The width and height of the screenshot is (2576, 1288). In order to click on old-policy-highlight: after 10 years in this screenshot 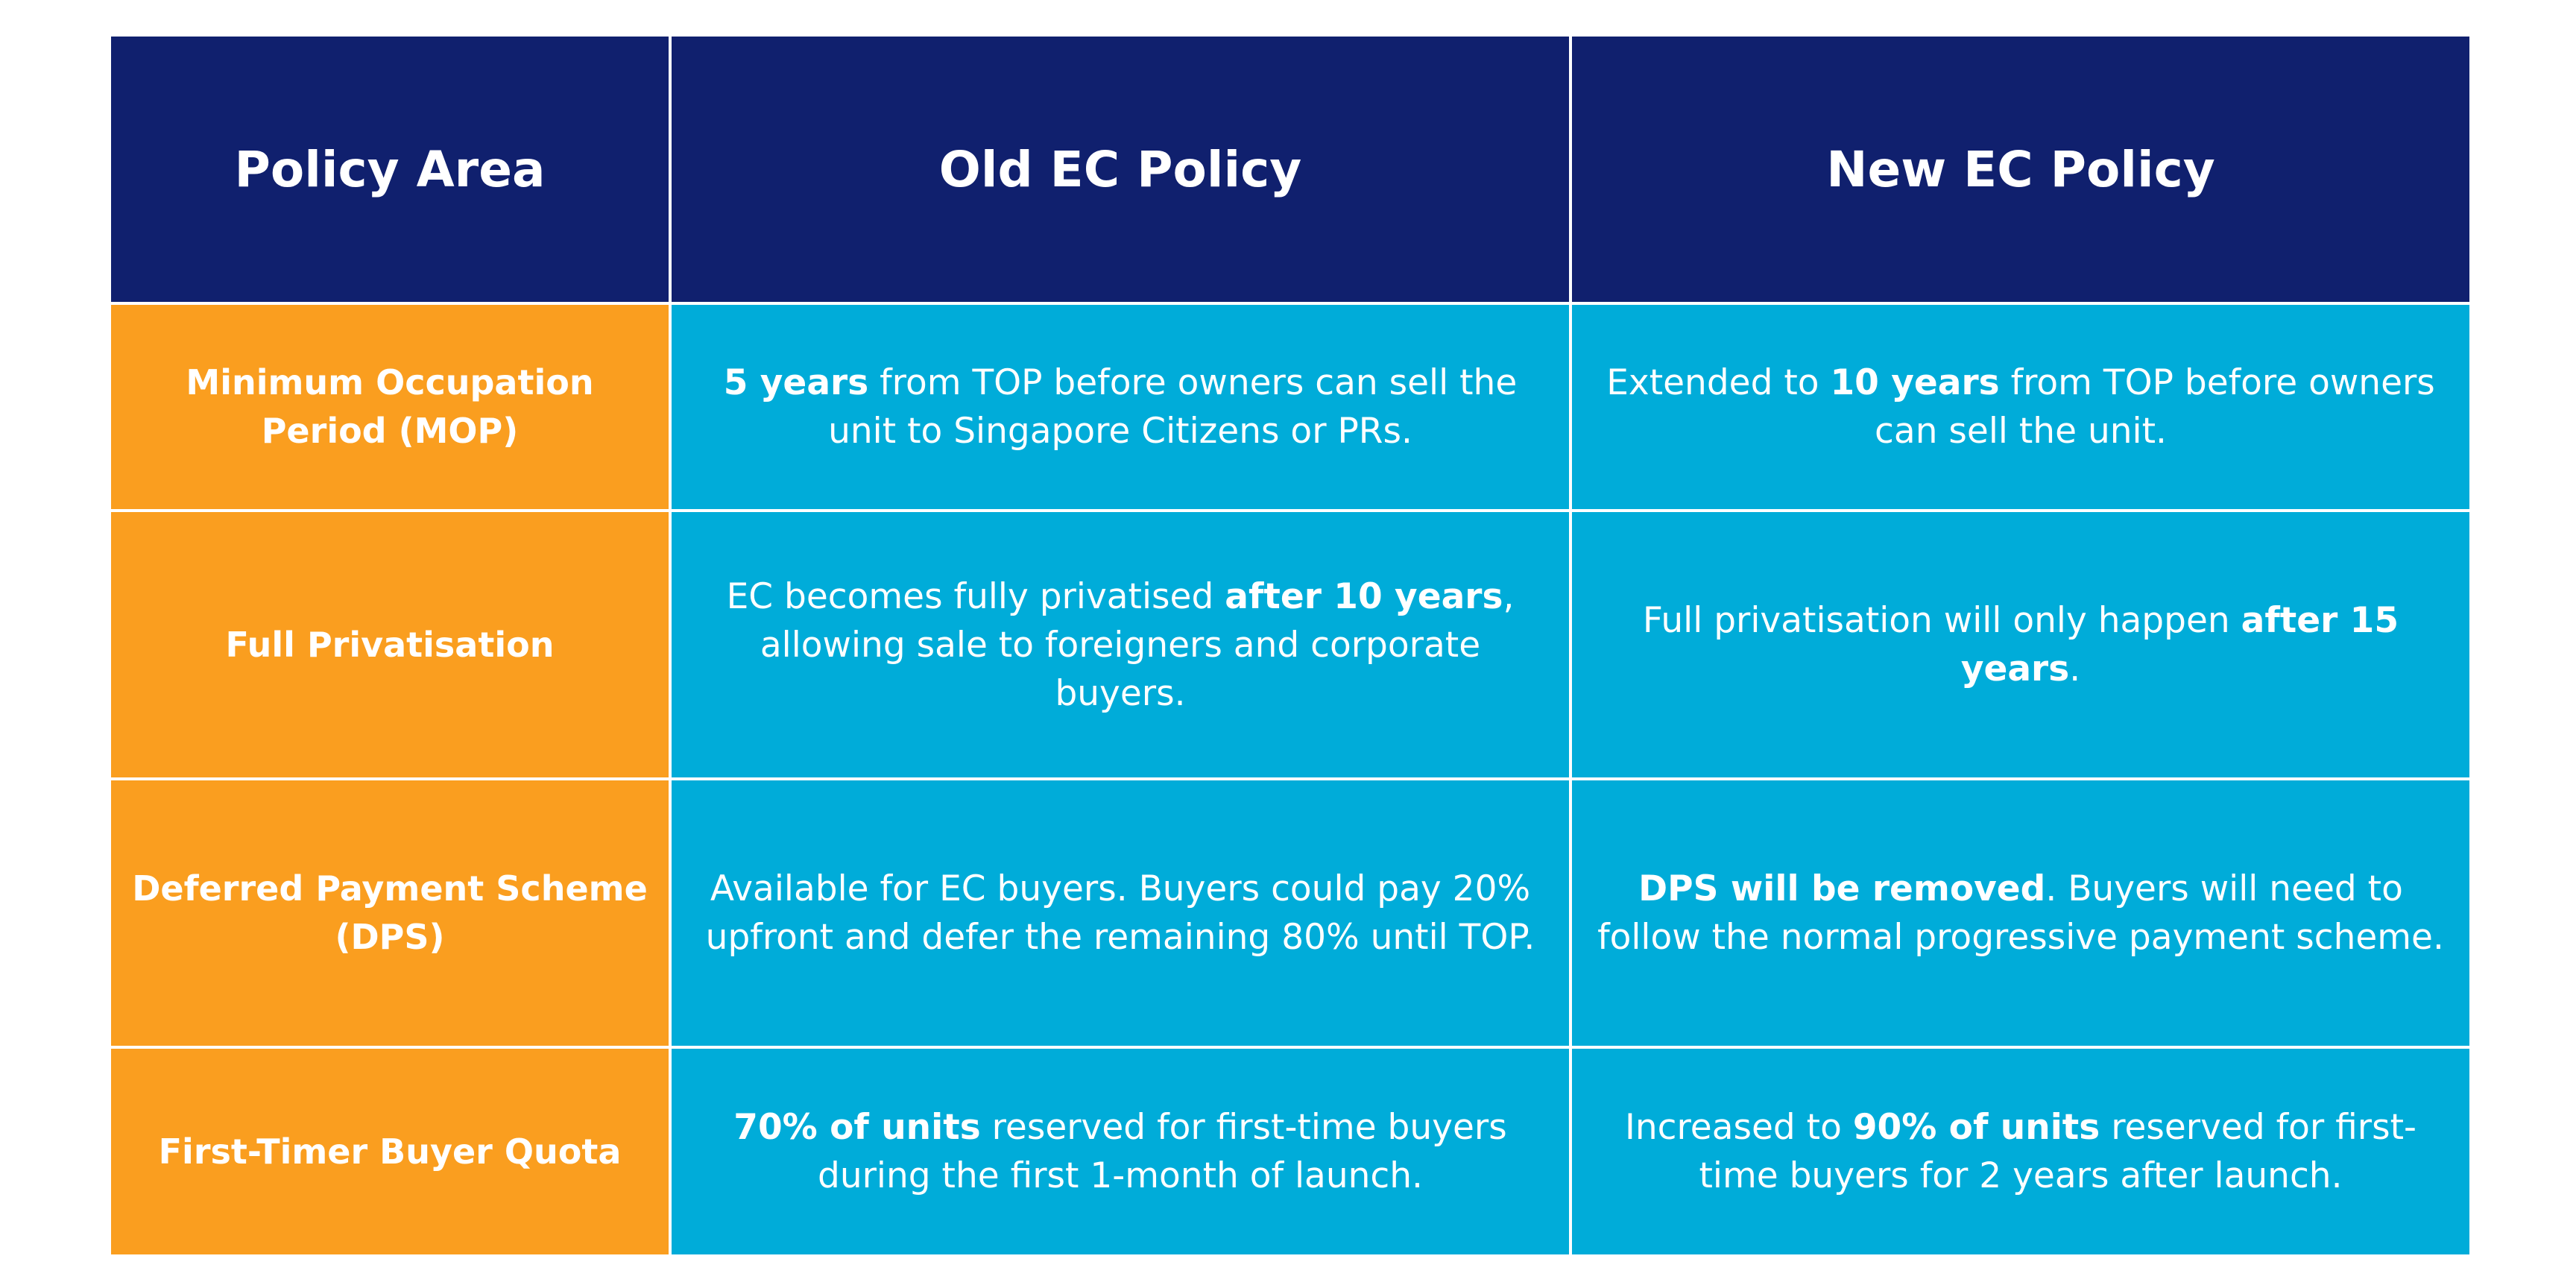, I will do `click(1364, 596)`.